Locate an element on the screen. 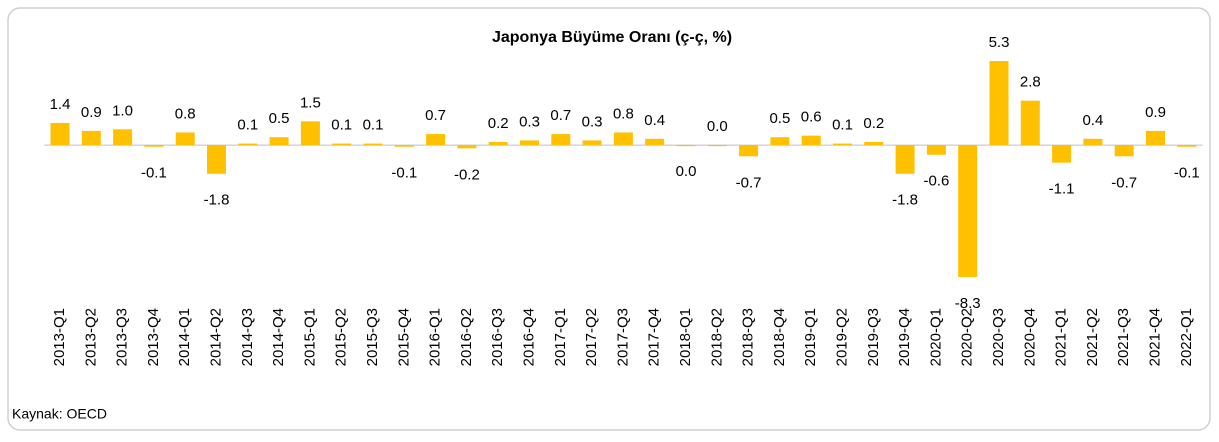 Image resolution: width=1219 pixels, height=442 pixels. x-tick-label: 2019-Q2 is located at coordinates (841, 337).